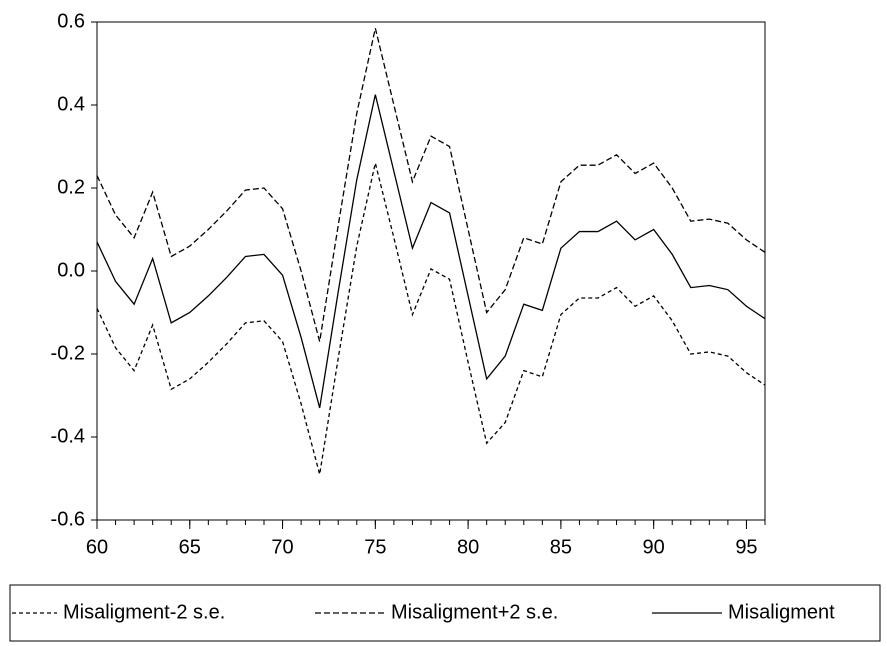  I want to click on y-tick-label: 0.2, so click(71, 187).